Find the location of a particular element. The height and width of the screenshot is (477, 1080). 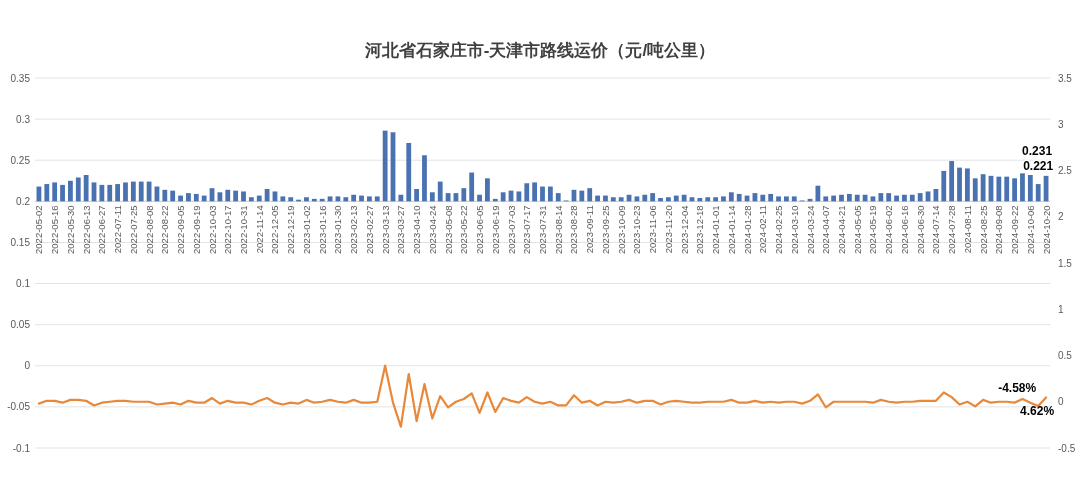

title: 河北省石家庄市-天津市路线运价（元/吨公里） is located at coordinates (540, 50).